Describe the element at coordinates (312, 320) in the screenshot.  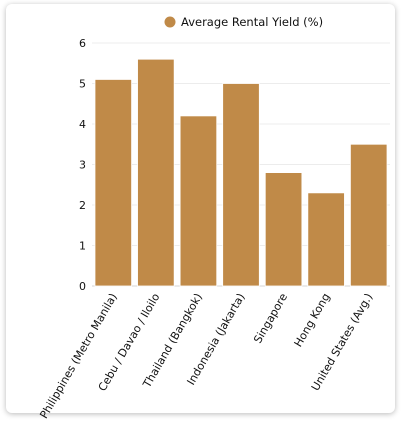
I see `x-tick-label: Hong Kong` at that location.